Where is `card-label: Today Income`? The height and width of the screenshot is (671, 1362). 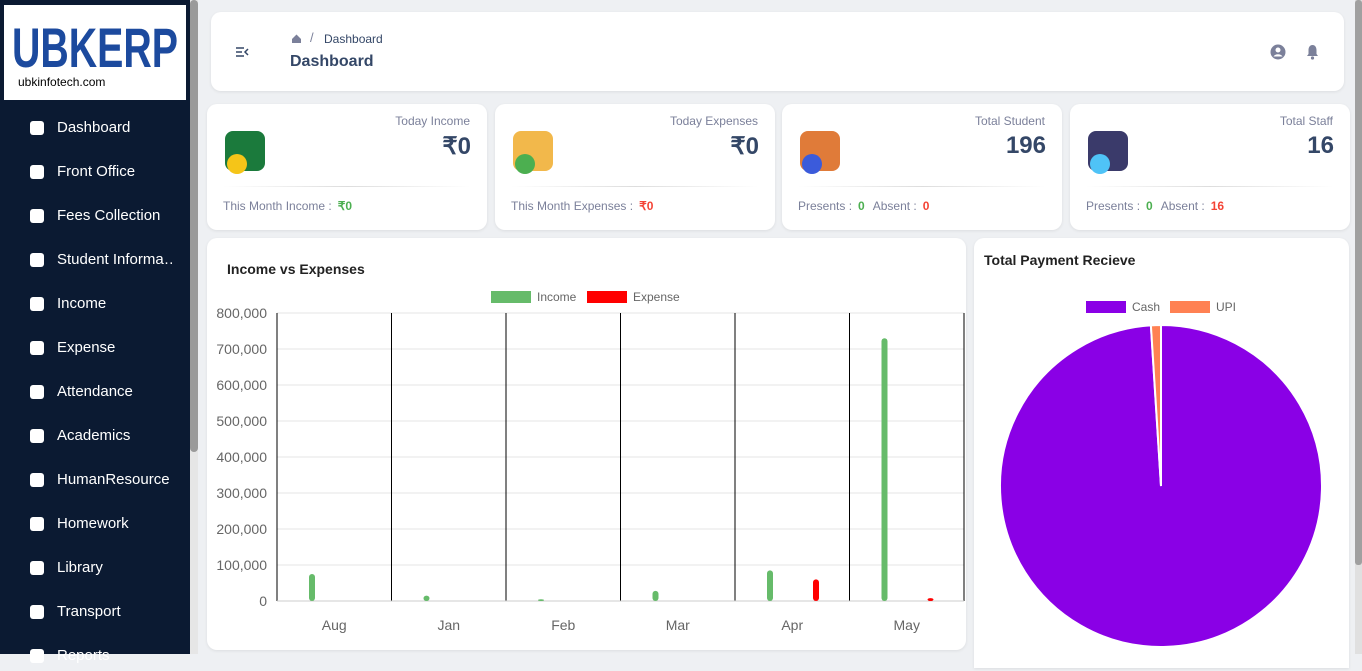 card-label: Today Income is located at coordinates (432, 121).